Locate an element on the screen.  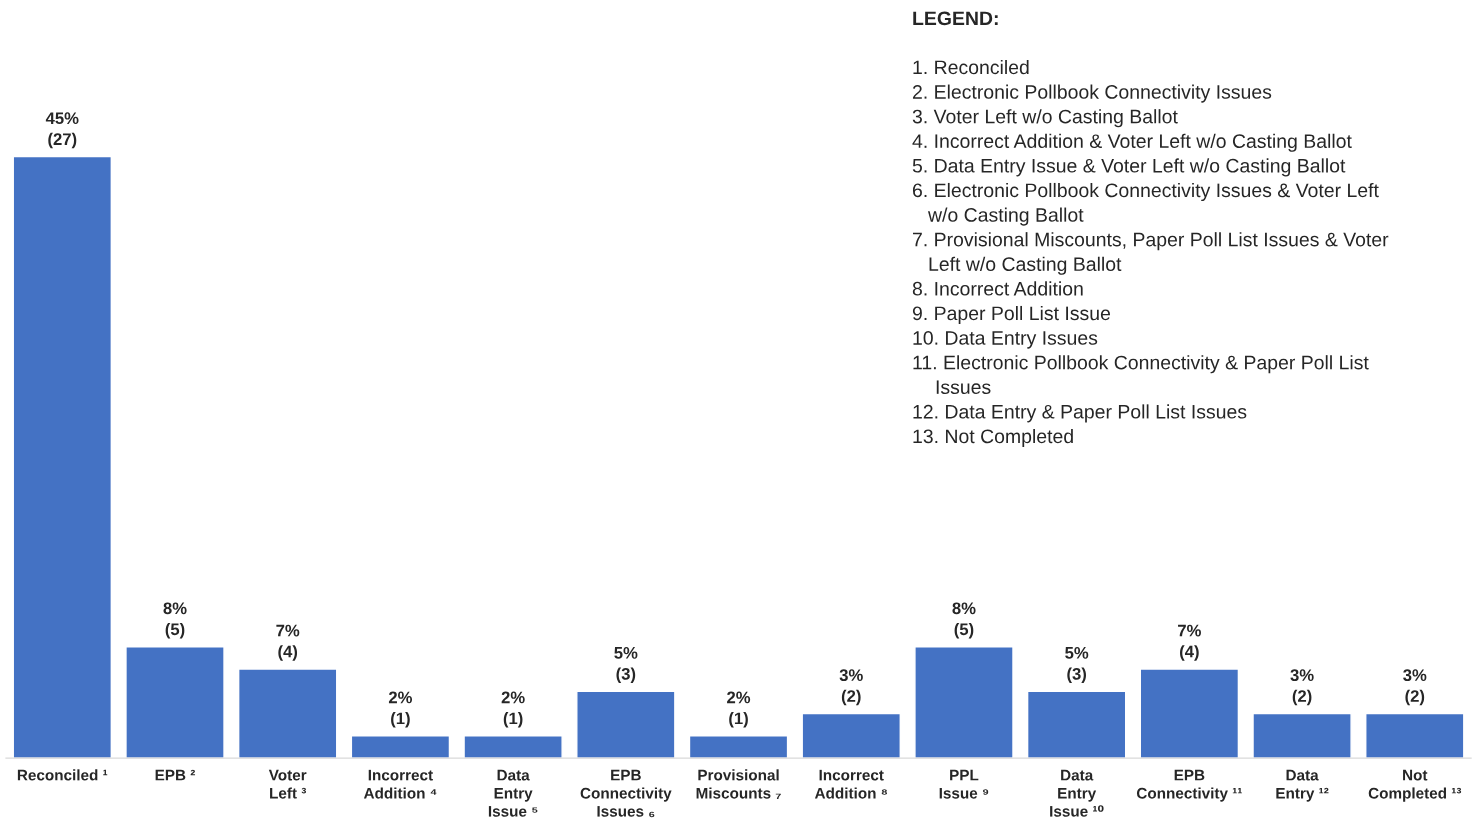
x-tick-label: Provisional Miscounts ₇ is located at coordinates (738, 784).